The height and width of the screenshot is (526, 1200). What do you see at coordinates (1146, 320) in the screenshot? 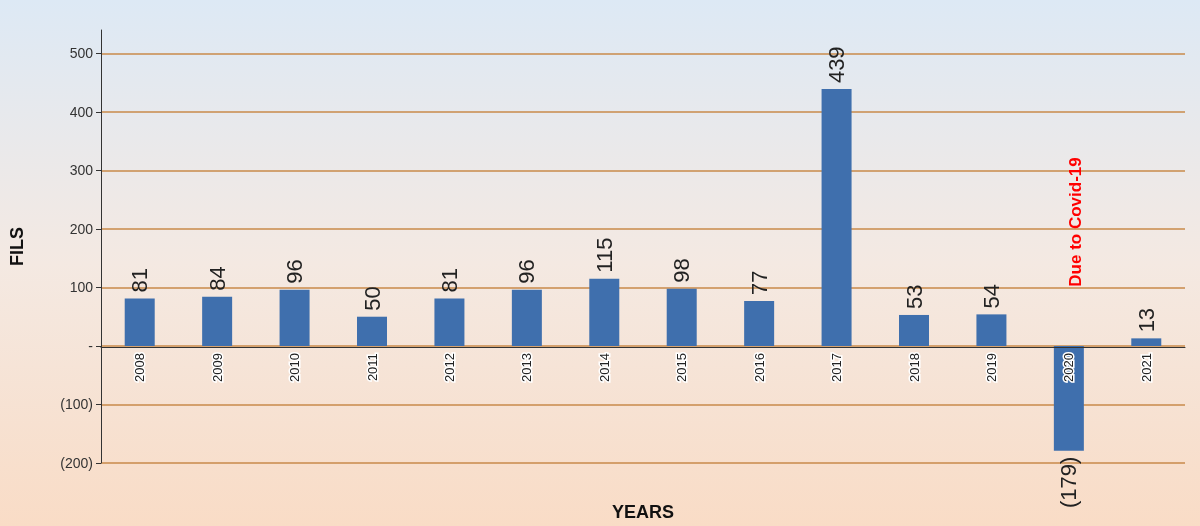
I see `data-label: 13` at bounding box center [1146, 320].